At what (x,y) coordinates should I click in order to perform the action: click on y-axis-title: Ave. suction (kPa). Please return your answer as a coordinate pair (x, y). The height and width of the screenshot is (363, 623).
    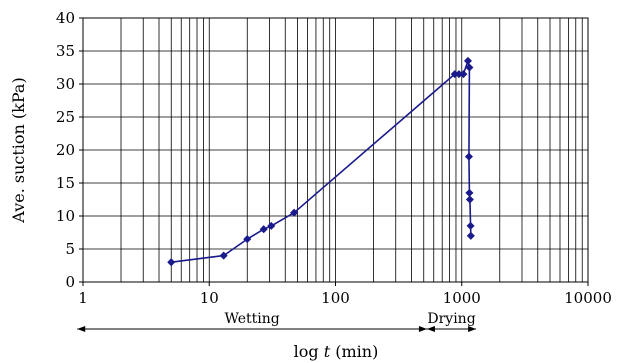
    Looking at the image, I should click on (18, 150).